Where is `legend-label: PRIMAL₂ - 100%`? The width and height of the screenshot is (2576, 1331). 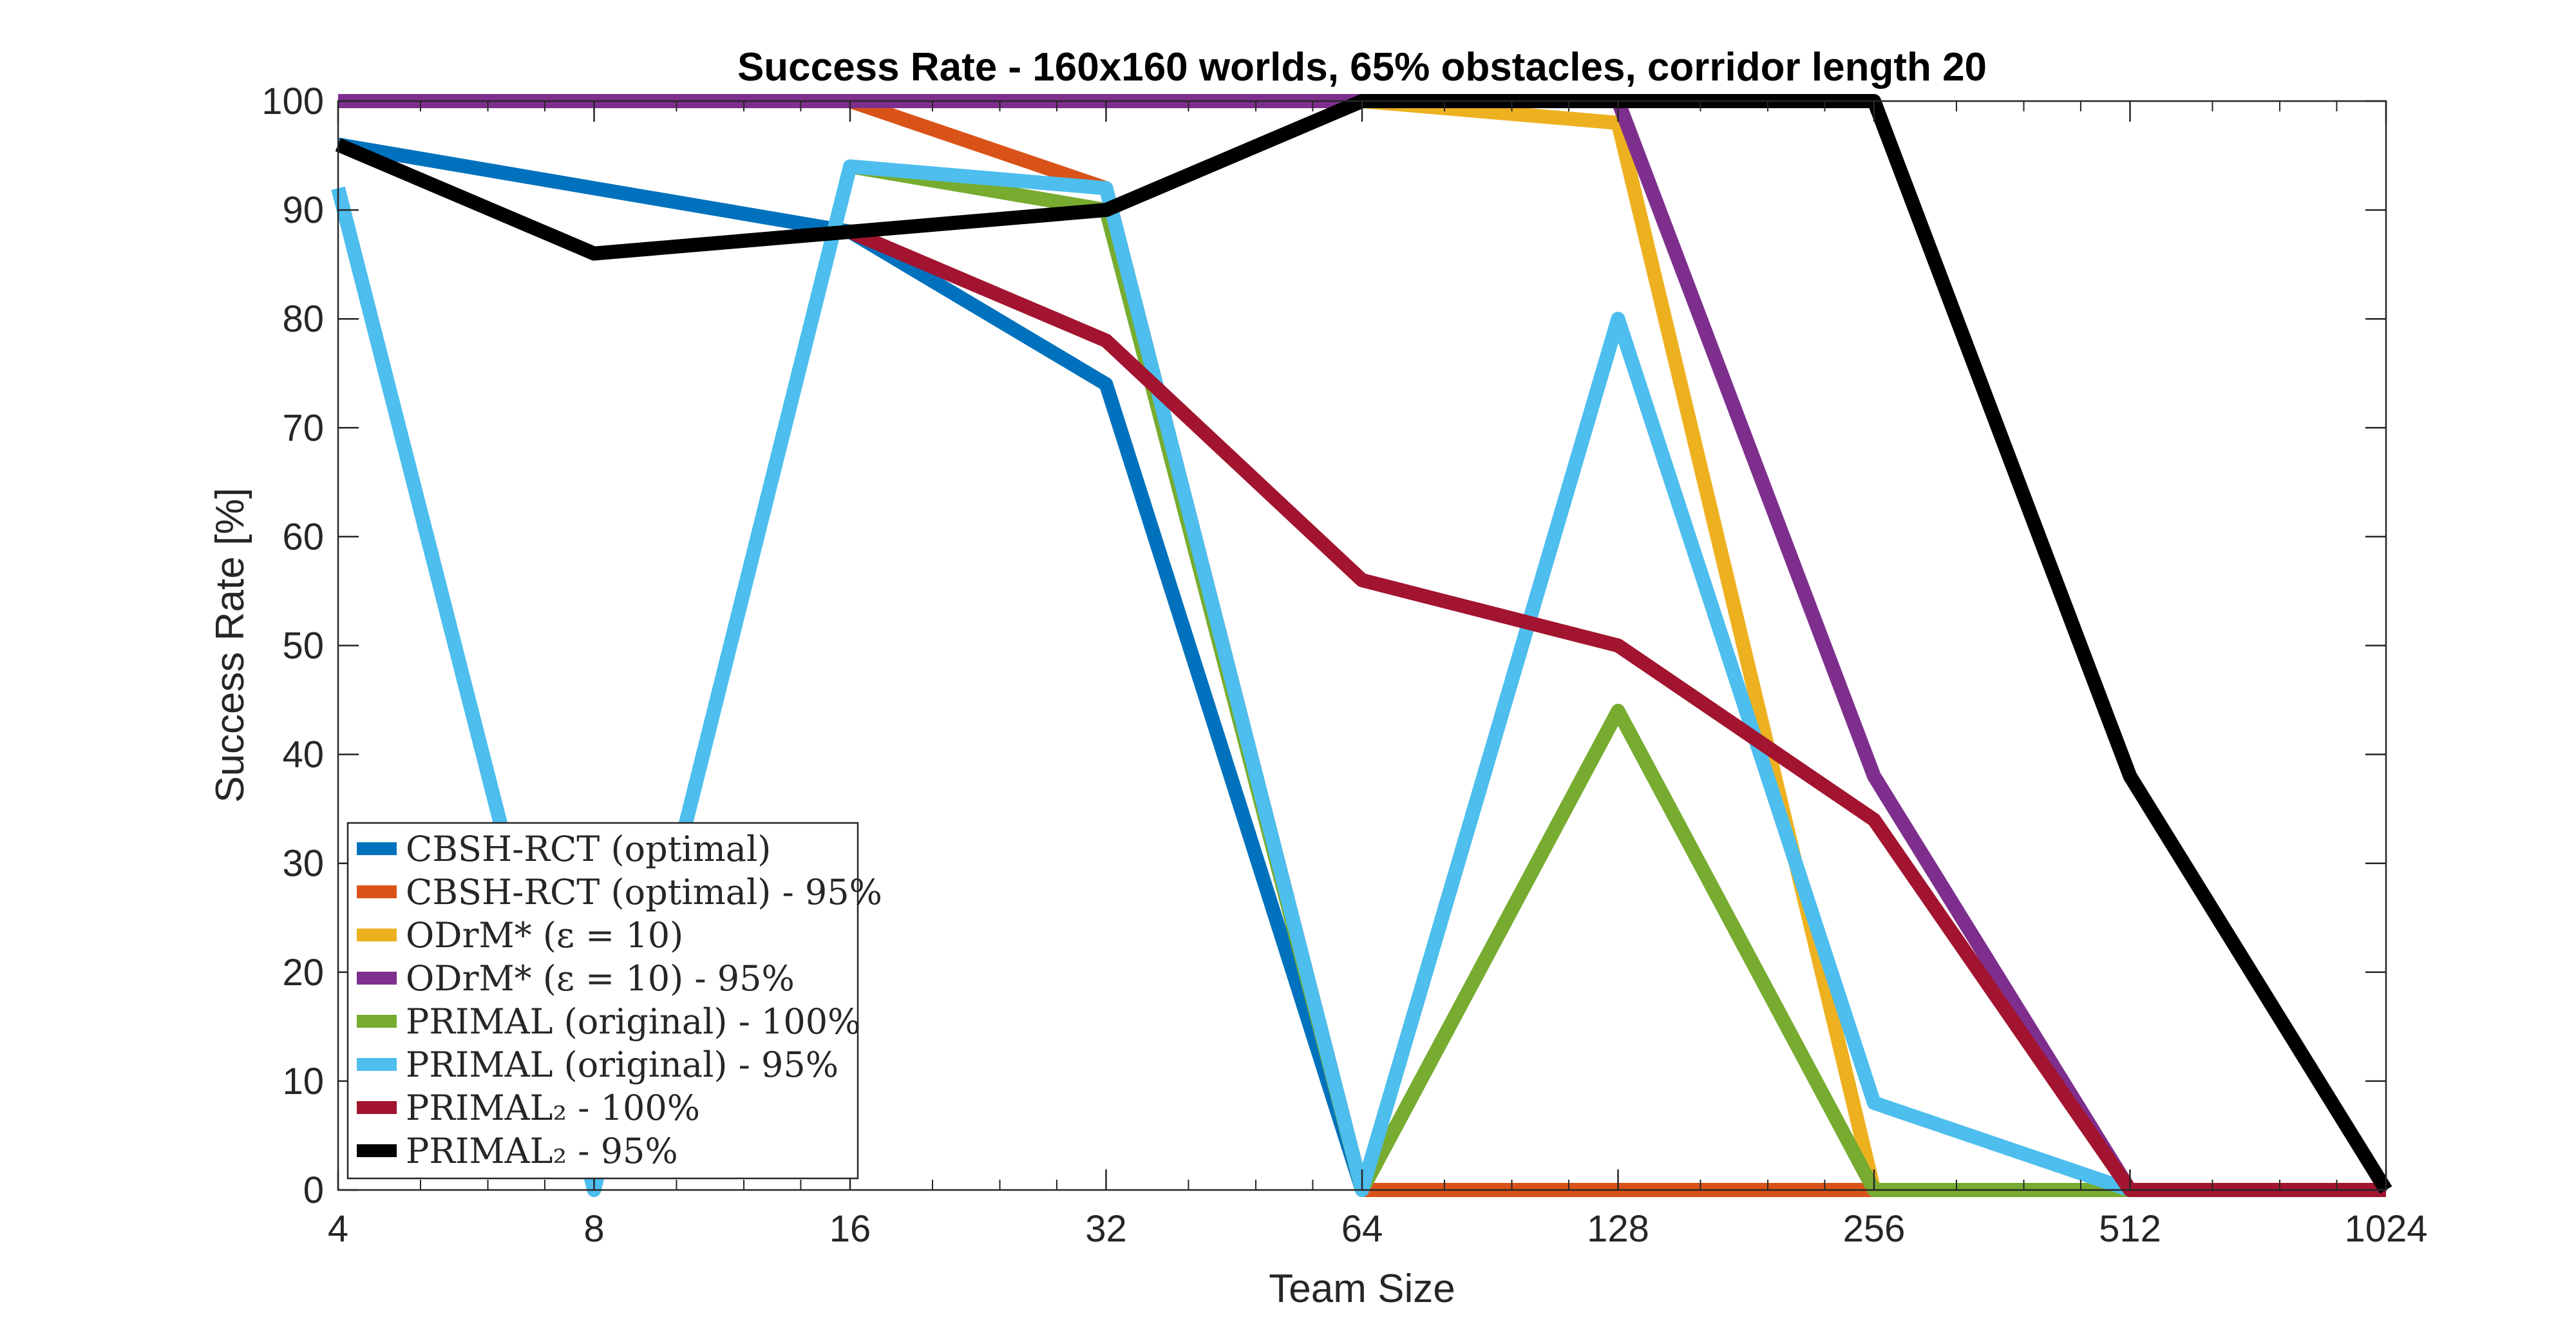 legend-label: PRIMAL₂ - 100% is located at coordinates (553, 1108).